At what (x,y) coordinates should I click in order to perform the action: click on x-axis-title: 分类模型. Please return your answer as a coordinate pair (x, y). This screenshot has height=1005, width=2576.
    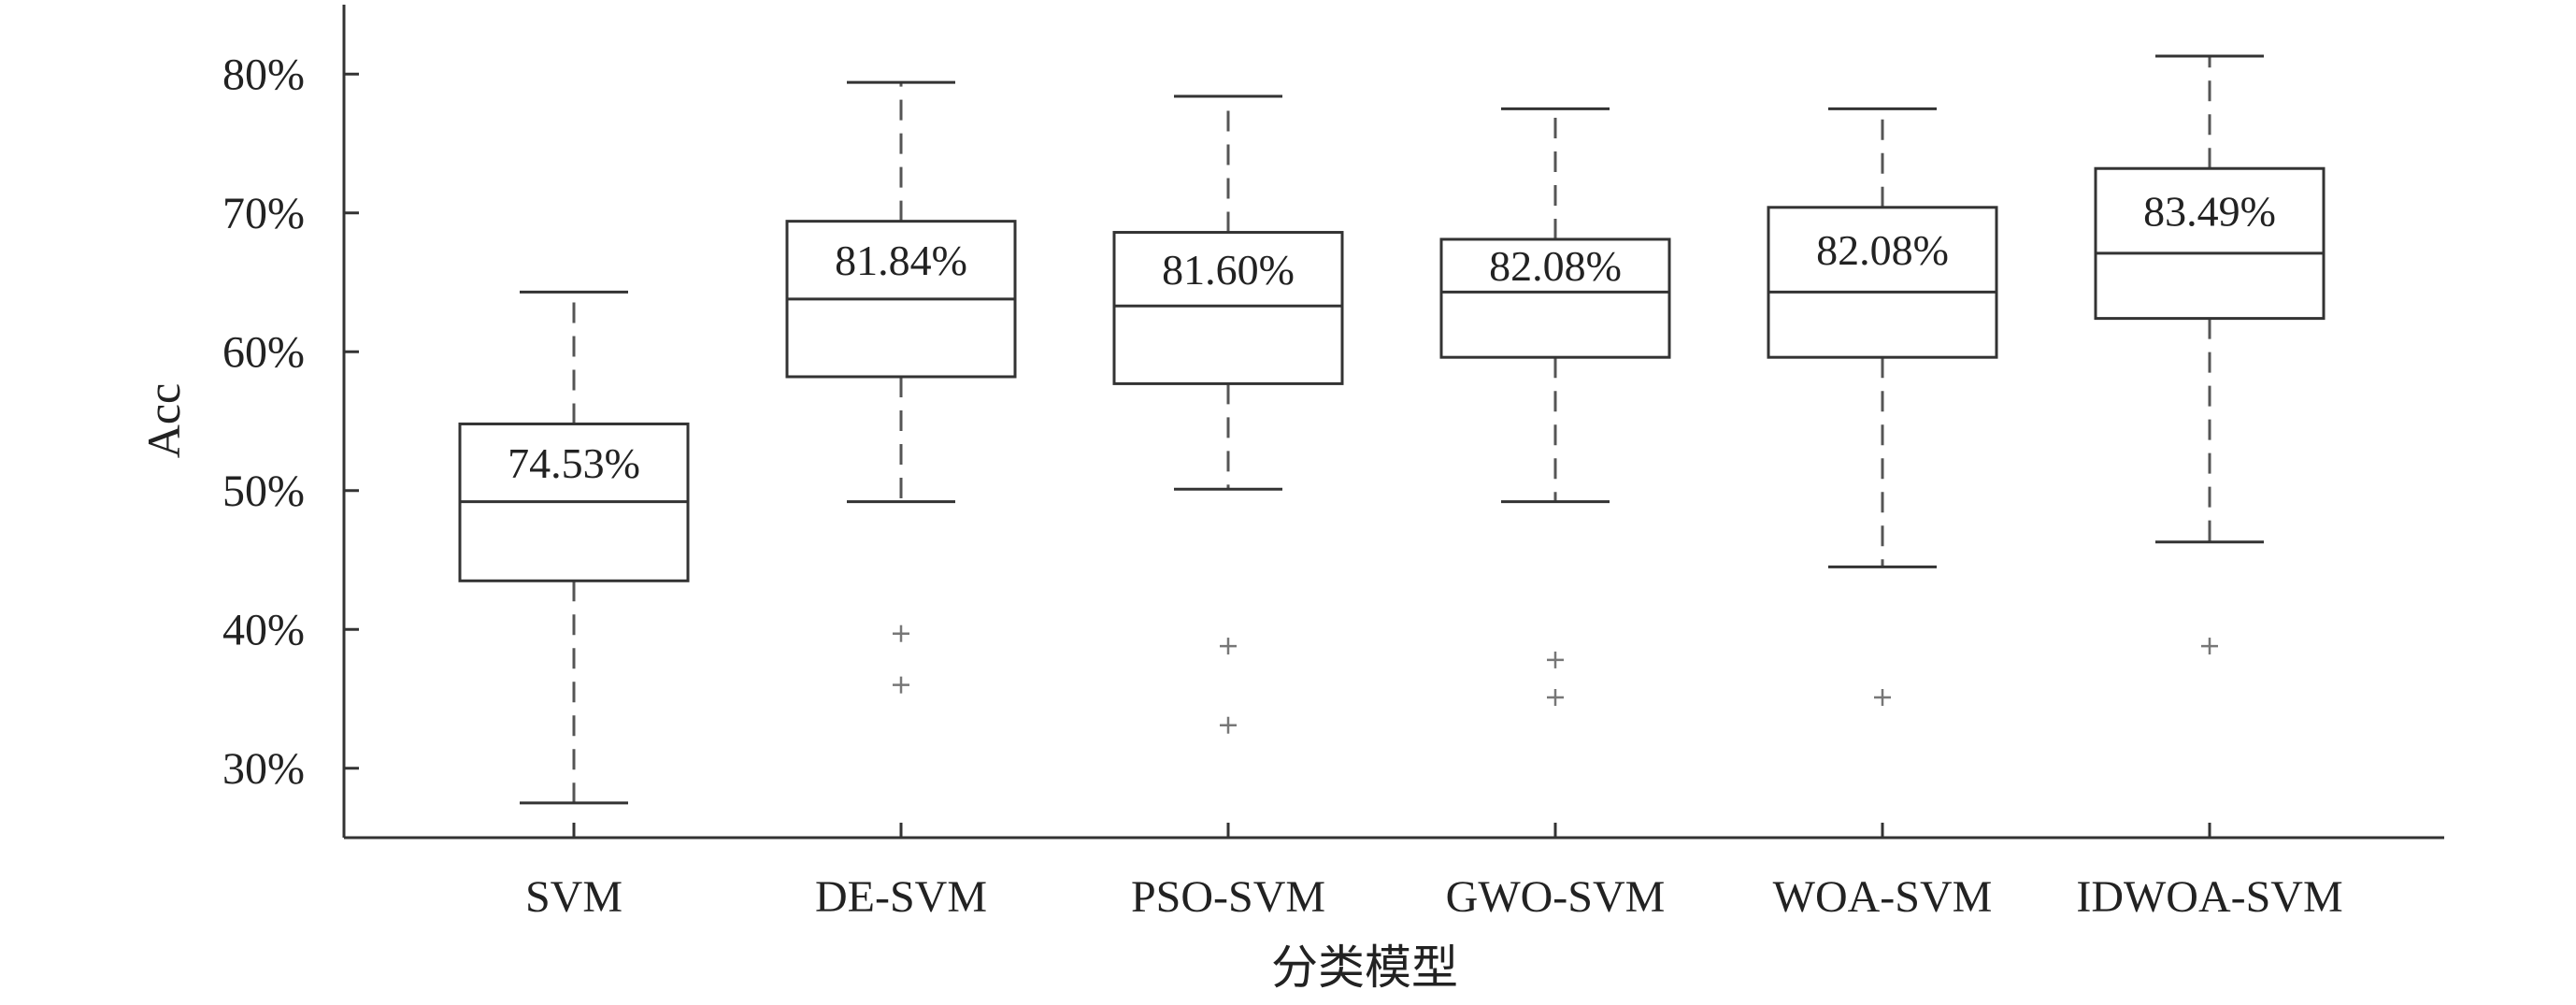
    Looking at the image, I should click on (1364, 967).